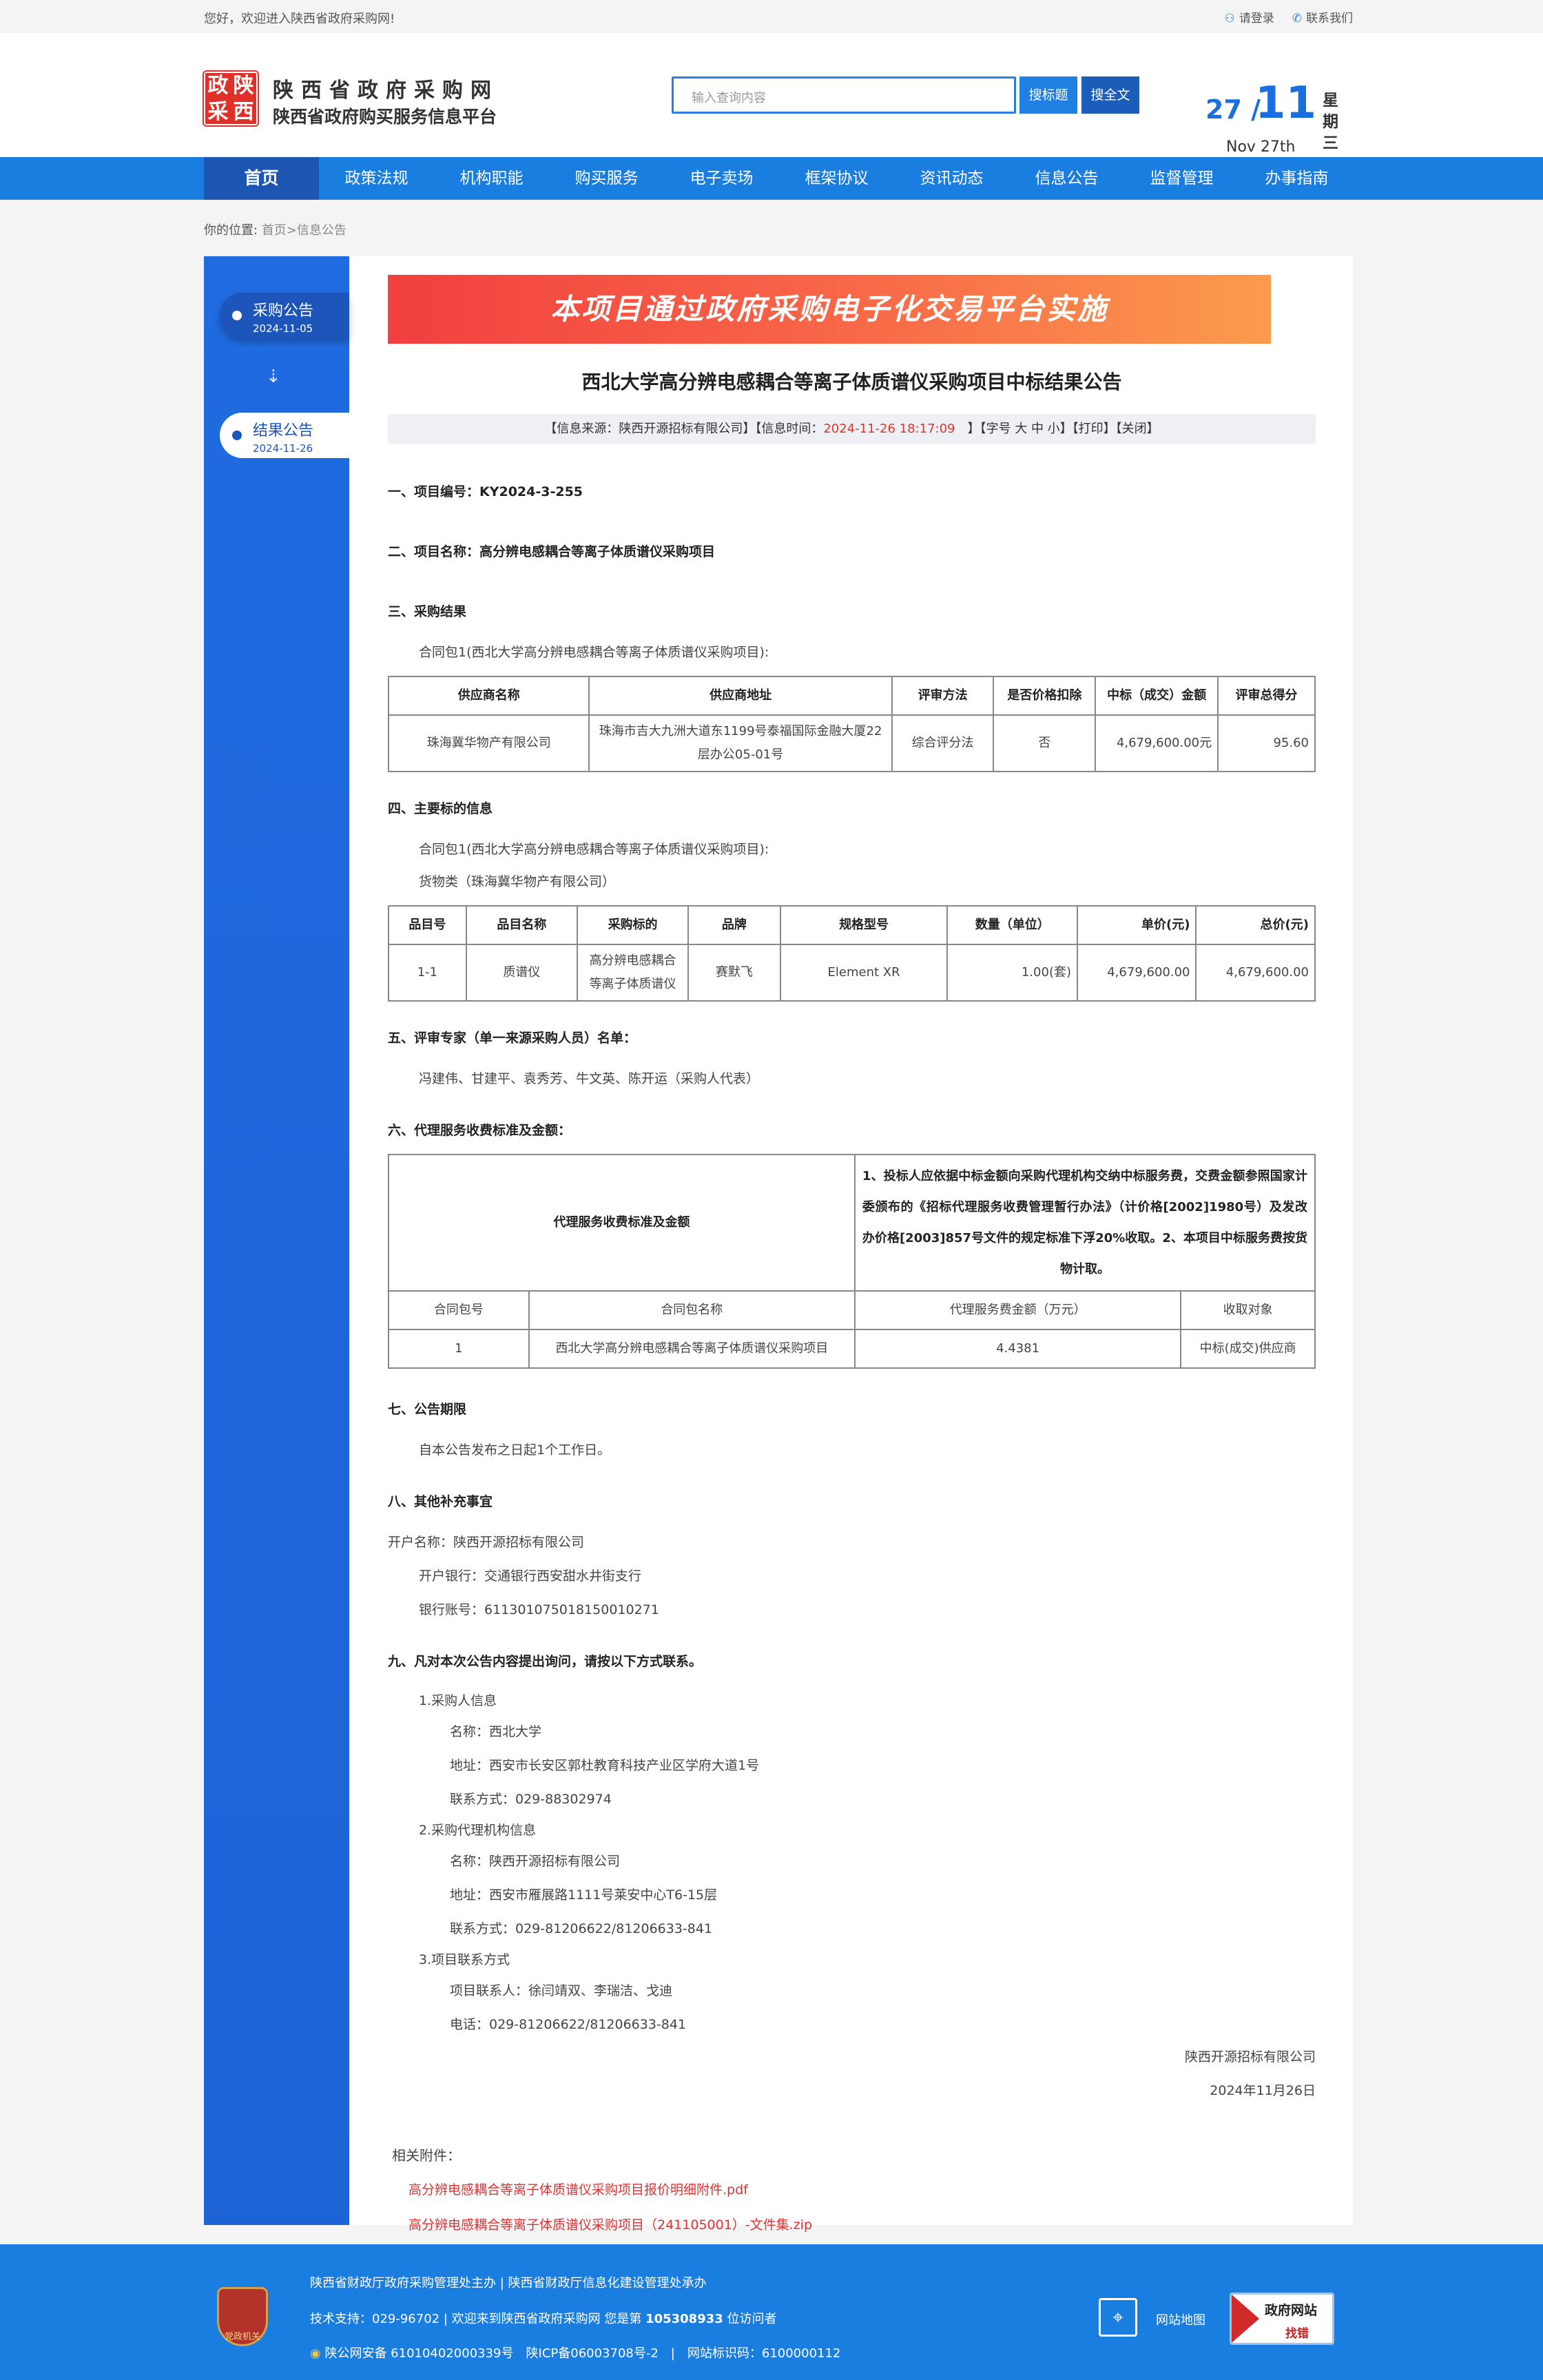 The height and width of the screenshot is (2380, 1543). What do you see at coordinates (300, 19) in the screenshot?
I see `welcome-text: 您好，欢迎进入陕西省政府采购网!` at bounding box center [300, 19].